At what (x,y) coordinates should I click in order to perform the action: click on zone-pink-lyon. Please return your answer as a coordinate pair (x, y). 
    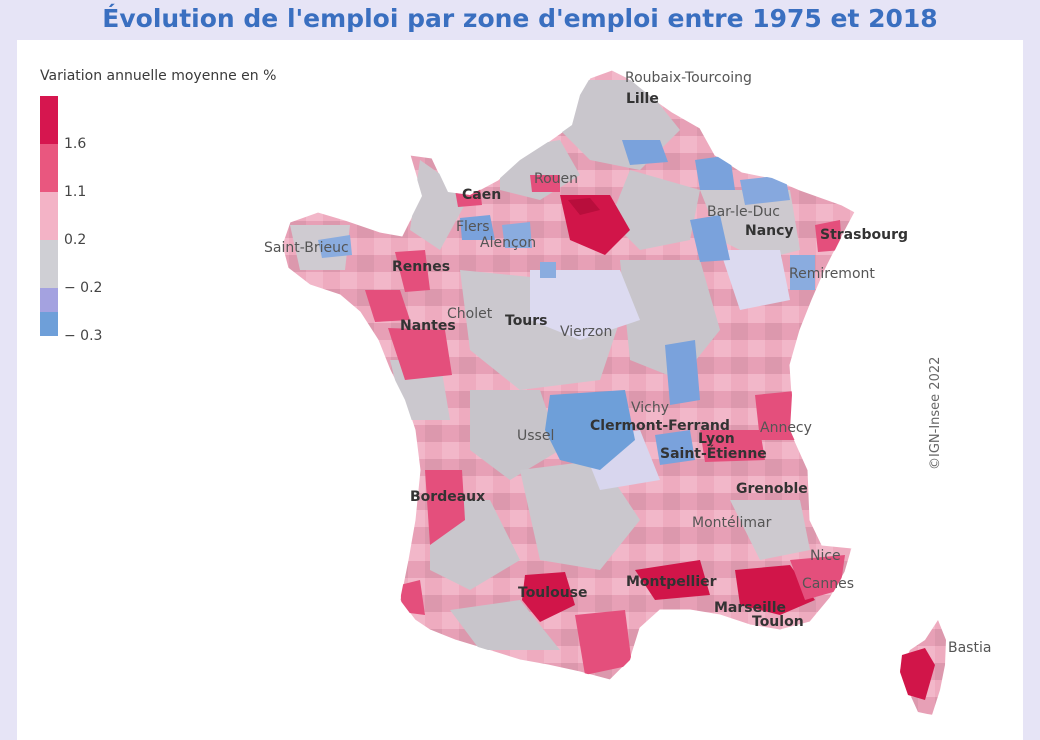
    Looking at the image, I should click on (732, 446).